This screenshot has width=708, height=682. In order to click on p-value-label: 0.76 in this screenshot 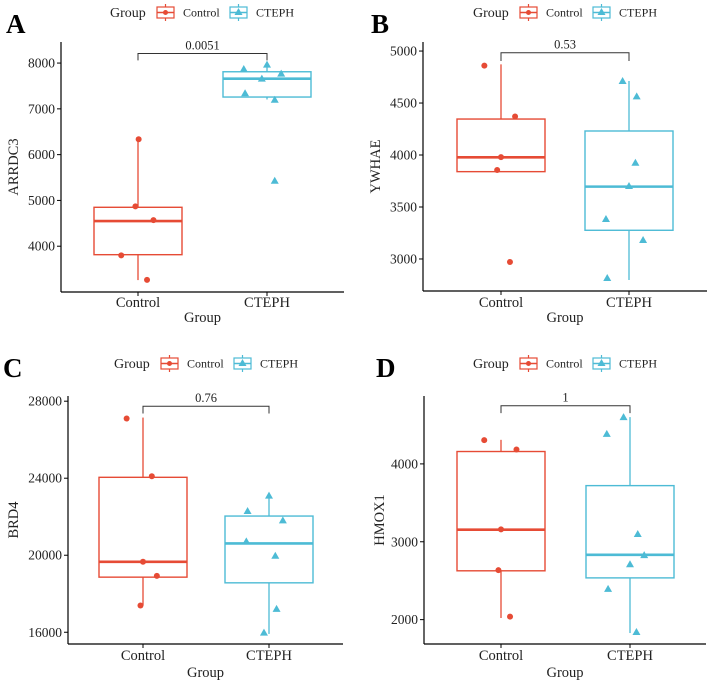, I will do `click(206, 398)`.